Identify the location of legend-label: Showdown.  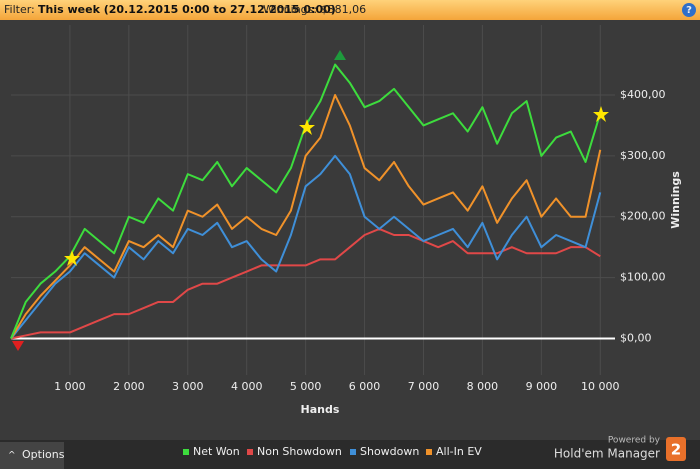
(389, 451).